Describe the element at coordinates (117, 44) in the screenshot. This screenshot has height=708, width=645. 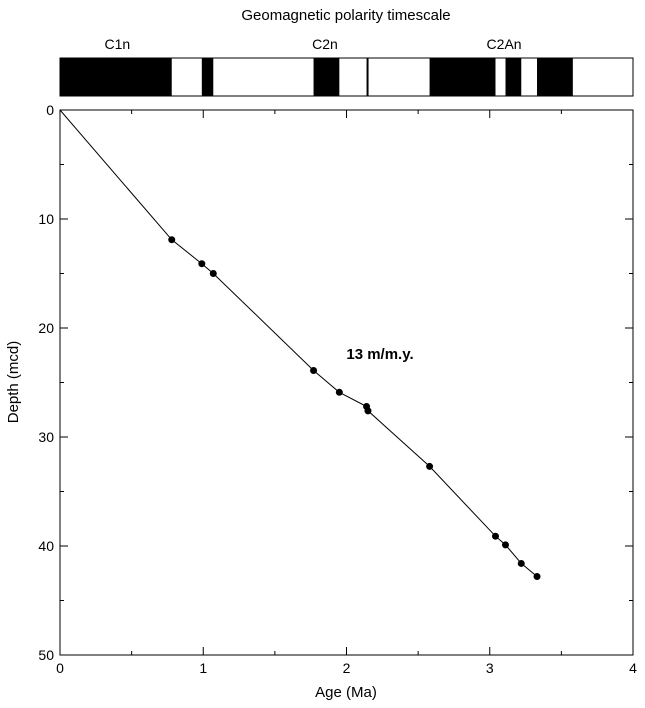
I see `chron-label: C1n` at that location.